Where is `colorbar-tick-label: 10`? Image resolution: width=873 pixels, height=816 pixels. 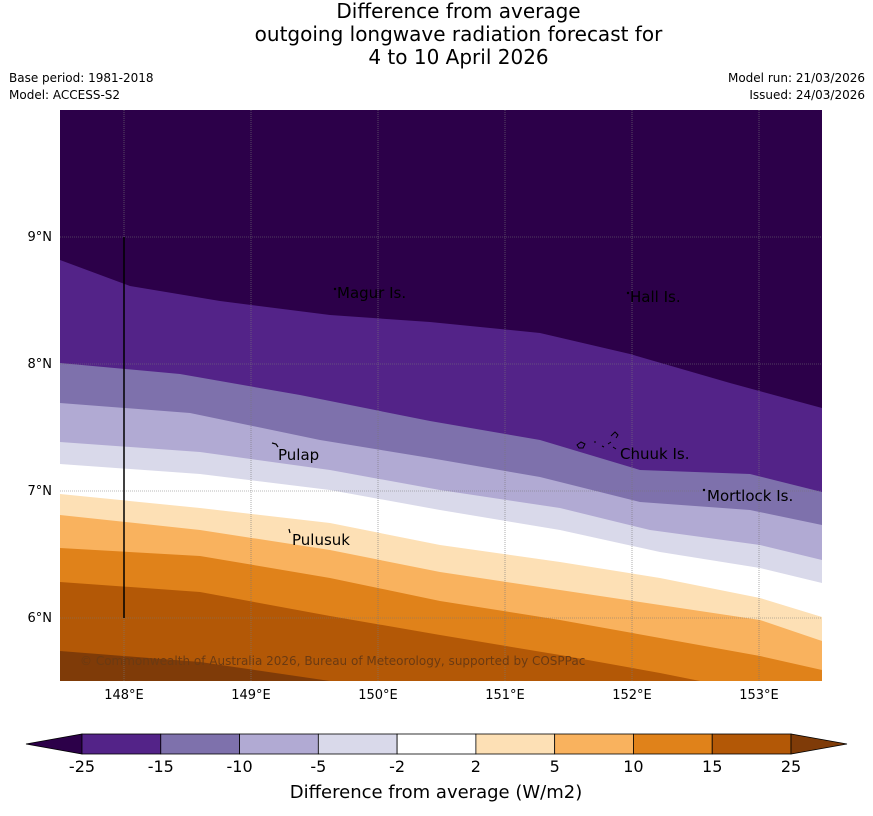 colorbar-tick-label: 10 is located at coordinates (633, 766).